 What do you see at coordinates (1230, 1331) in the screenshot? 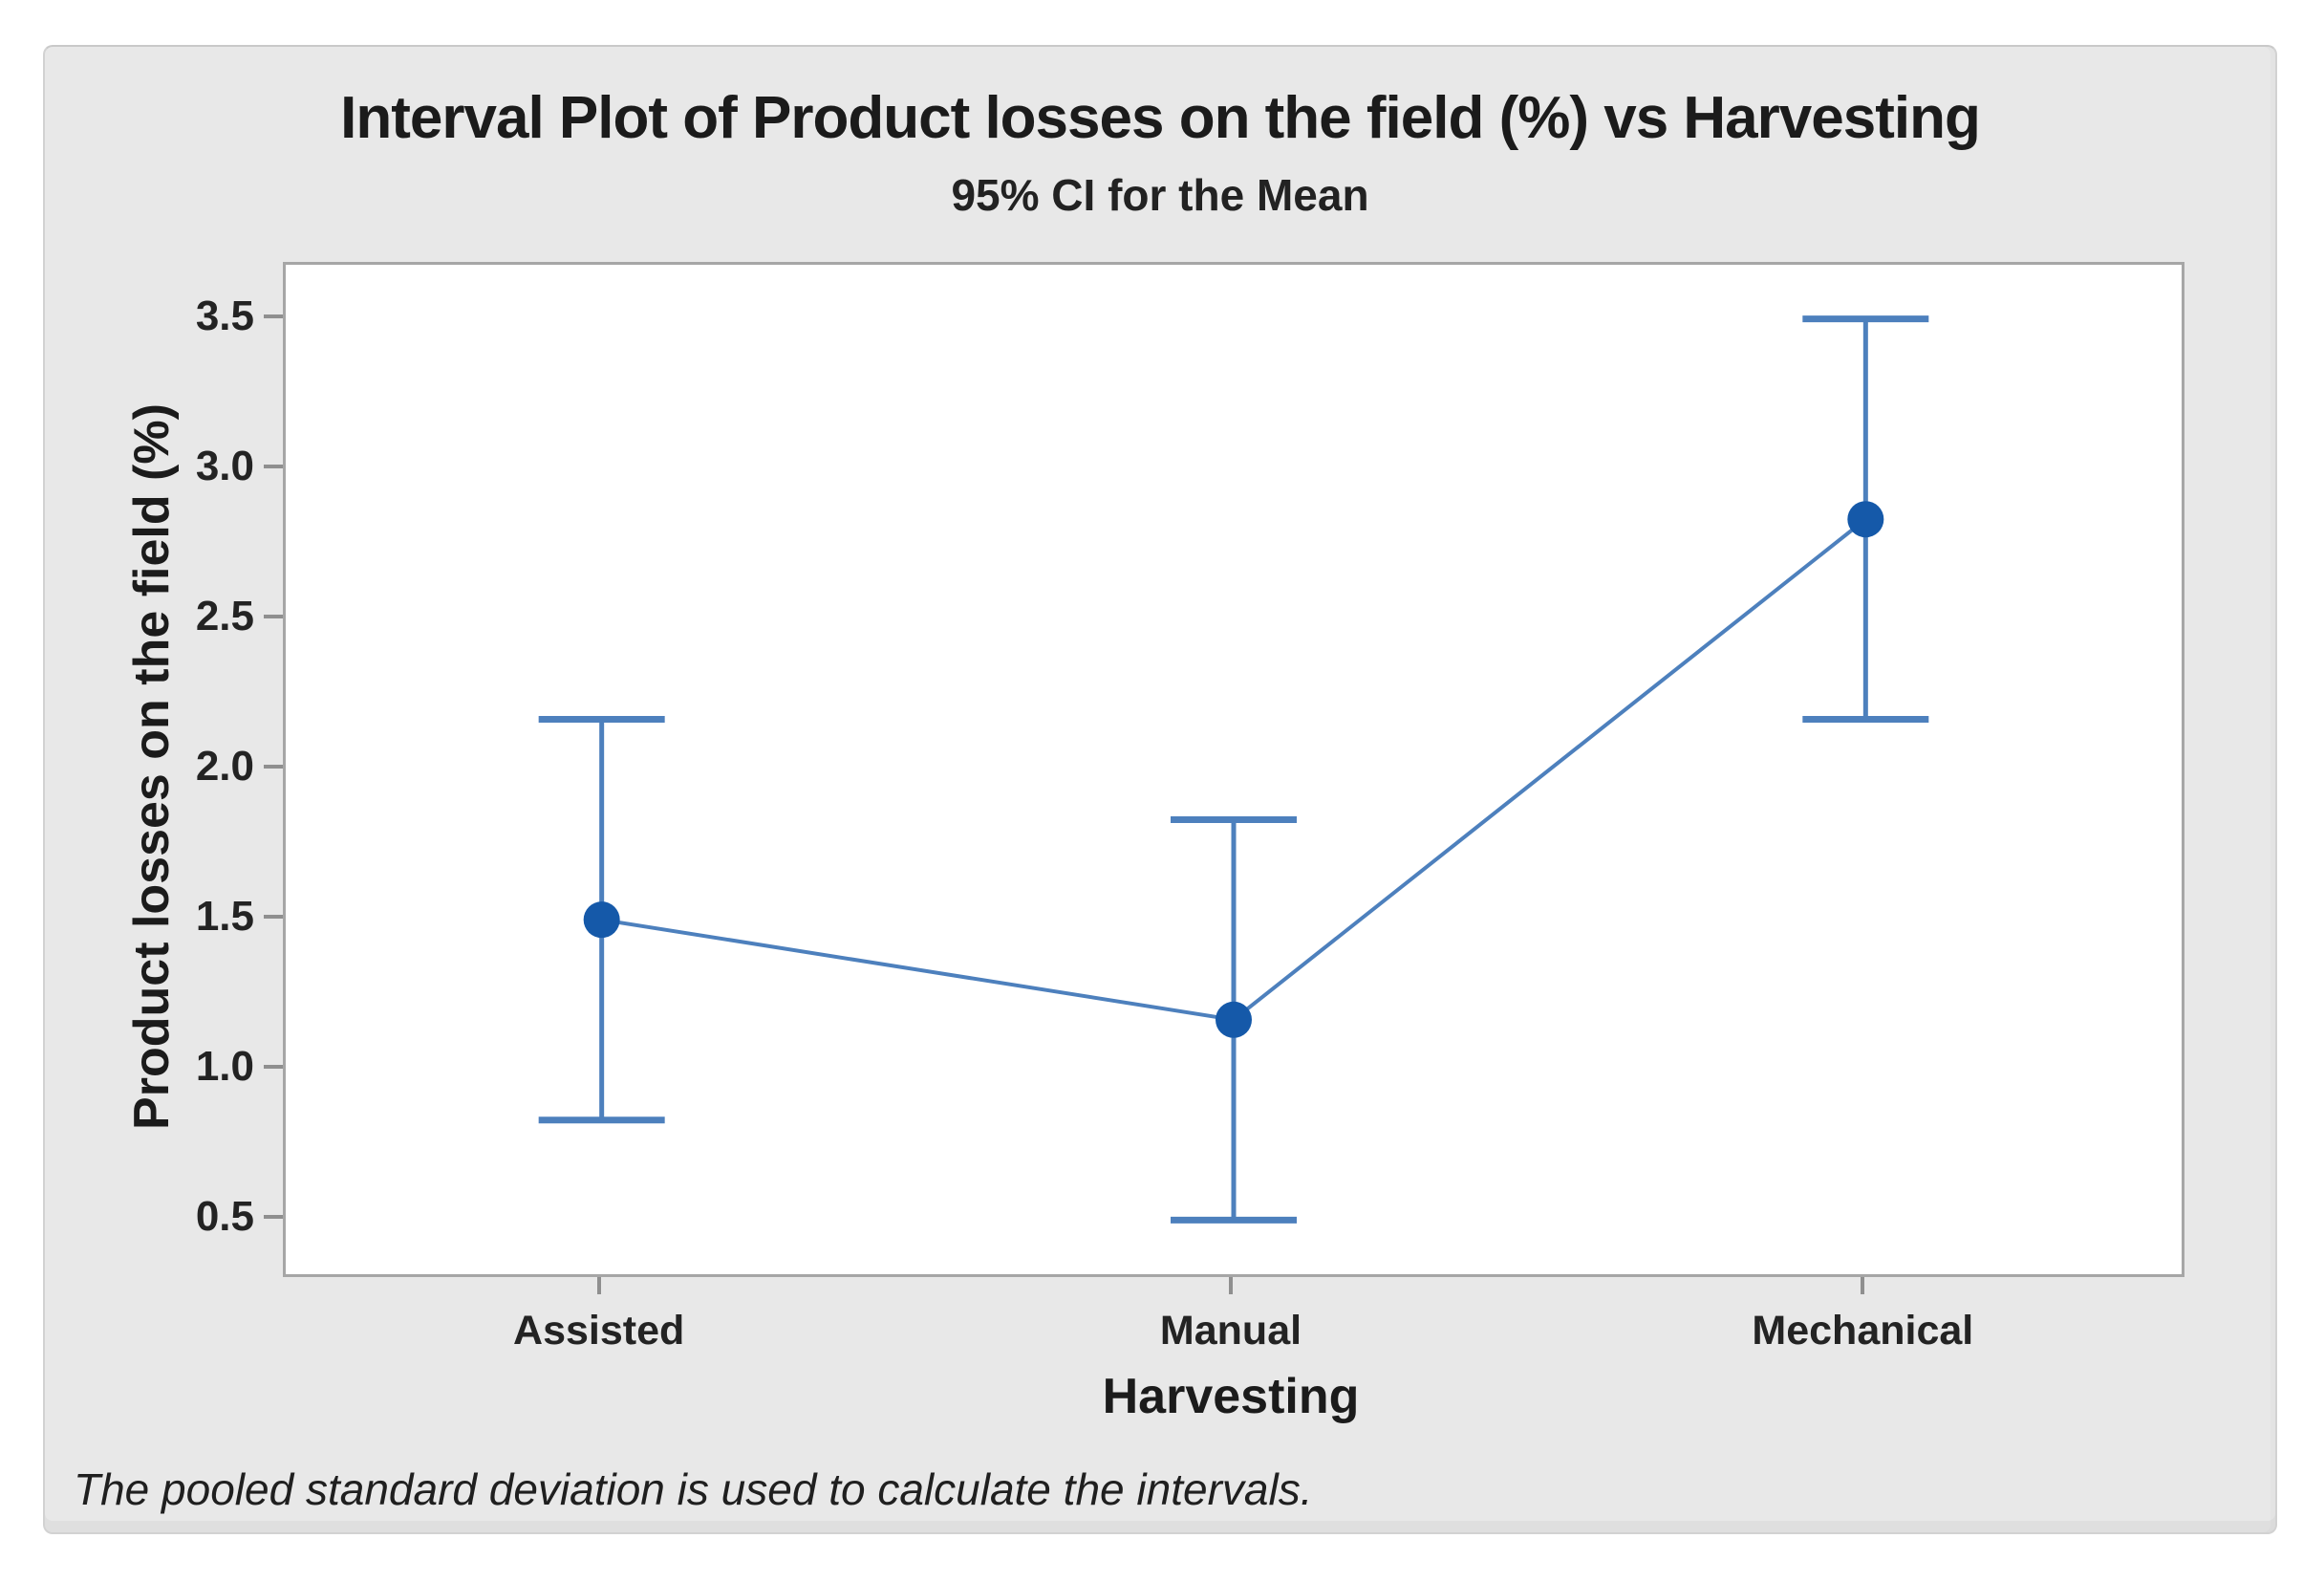
I see `x-category-label: Manual` at bounding box center [1230, 1331].